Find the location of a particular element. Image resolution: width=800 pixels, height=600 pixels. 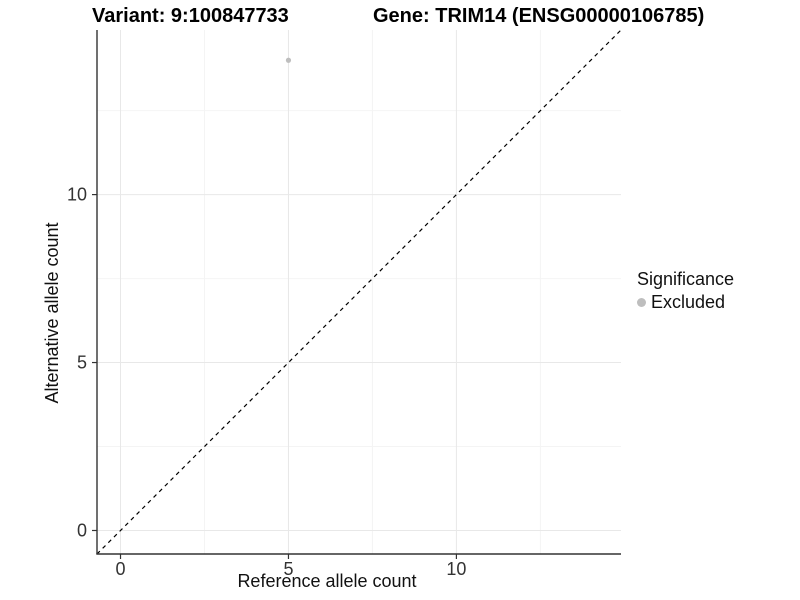

plot-title-variant: Variant: 9:100847733 is located at coordinates (190, 16).